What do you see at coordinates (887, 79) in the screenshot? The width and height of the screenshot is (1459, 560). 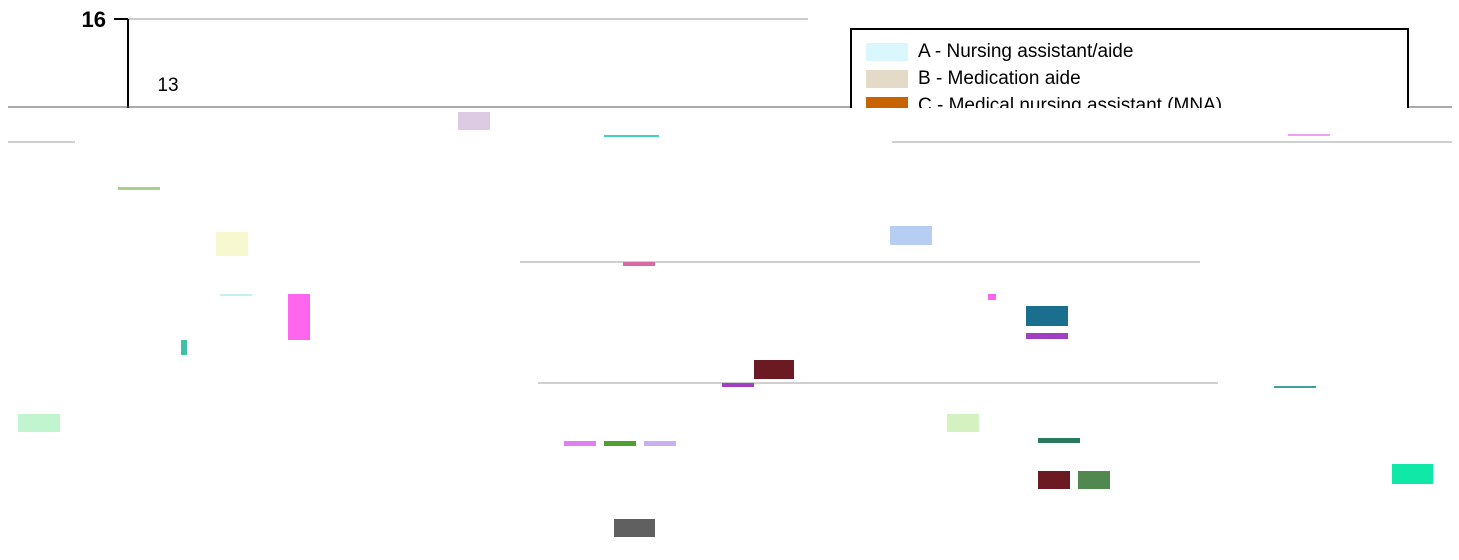 I see `legend-swatch-b` at bounding box center [887, 79].